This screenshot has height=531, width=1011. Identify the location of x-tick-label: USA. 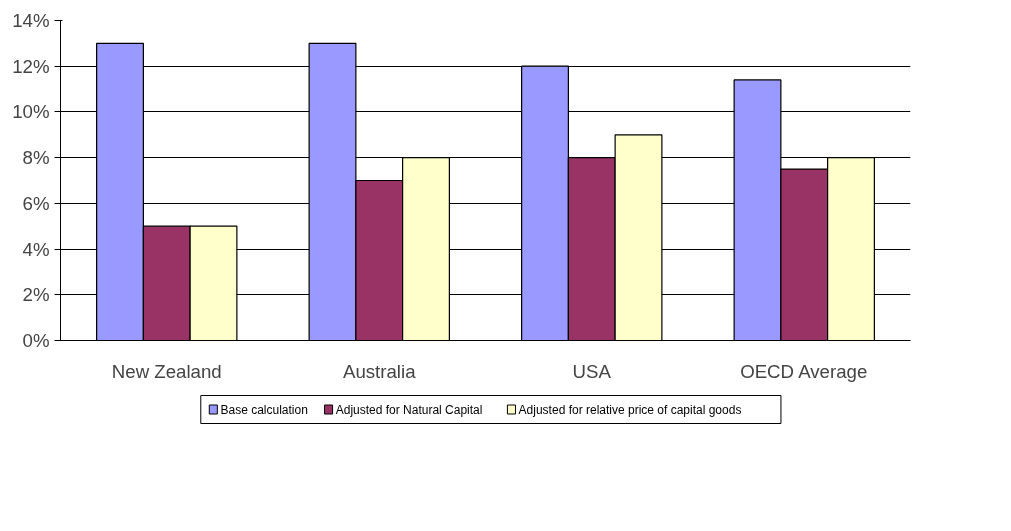
(592, 371).